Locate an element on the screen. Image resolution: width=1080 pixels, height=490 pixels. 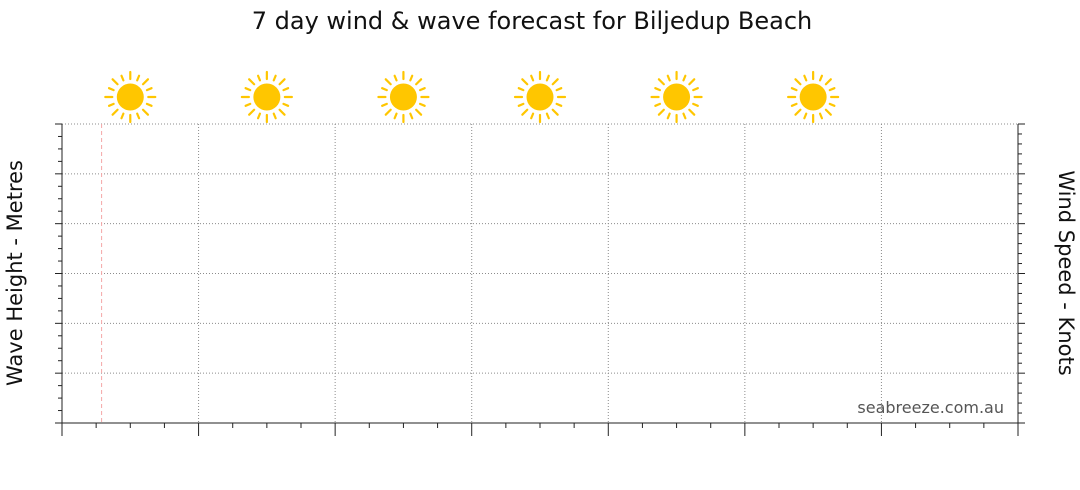
y-axis-left-title: Wave Height - Metres is located at coordinates (15, 273).